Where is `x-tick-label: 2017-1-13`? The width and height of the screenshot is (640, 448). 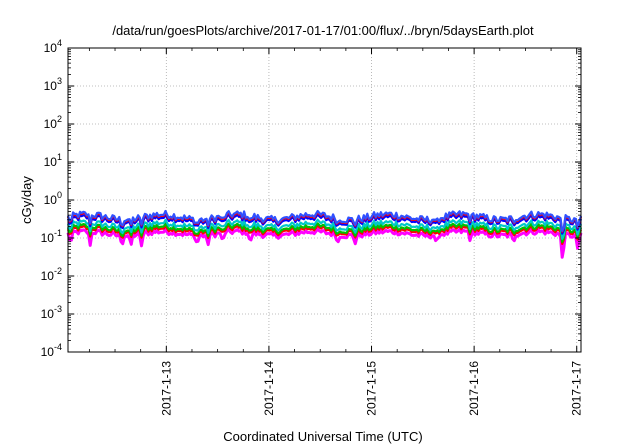 x-tick-label: 2017-1-13 is located at coordinates (166, 388).